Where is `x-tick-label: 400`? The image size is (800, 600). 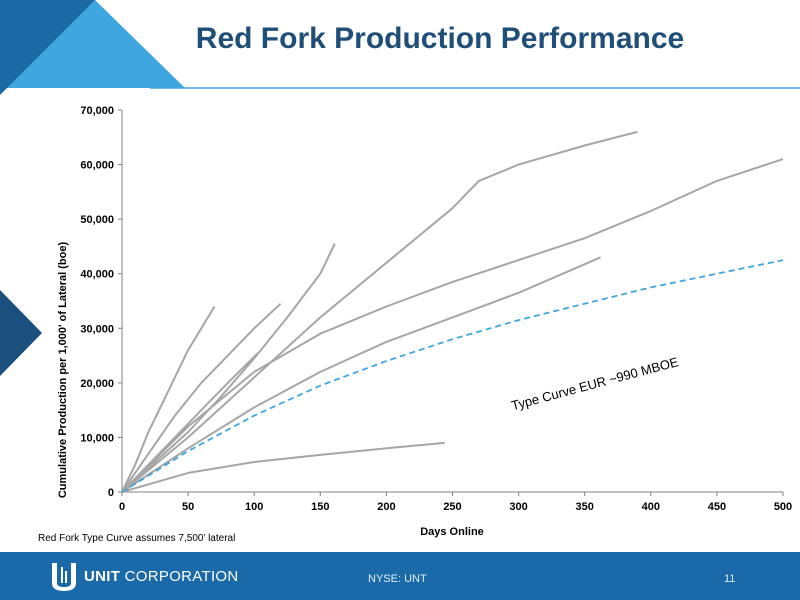
x-tick-label: 400 is located at coordinates (651, 507).